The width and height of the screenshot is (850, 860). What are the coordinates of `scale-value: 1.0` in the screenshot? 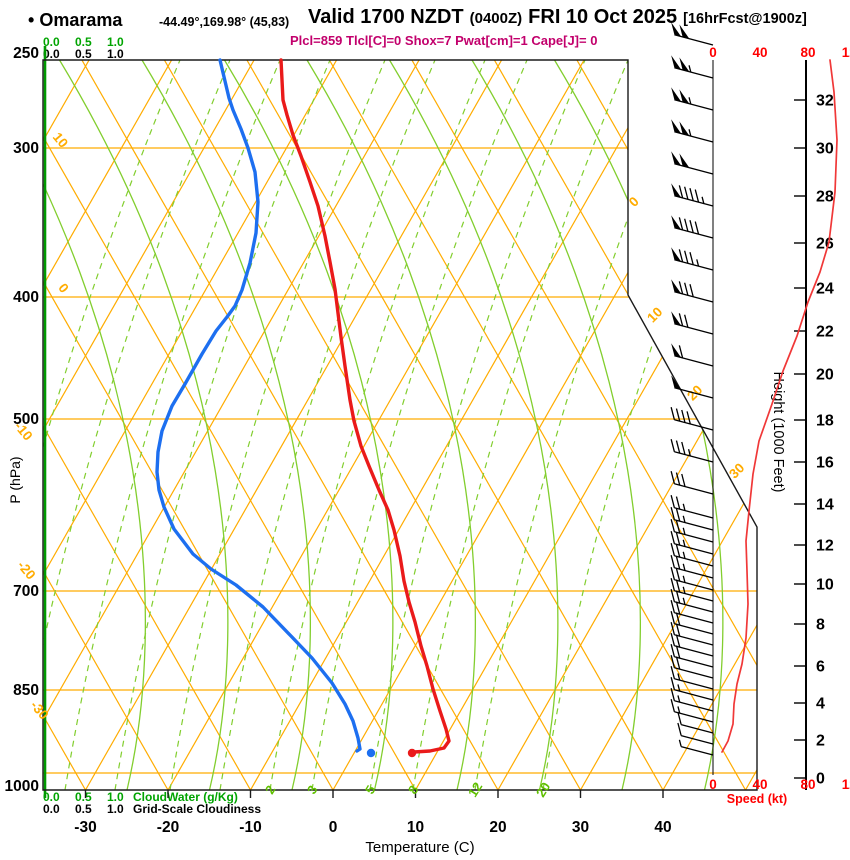 It's located at (115, 54).